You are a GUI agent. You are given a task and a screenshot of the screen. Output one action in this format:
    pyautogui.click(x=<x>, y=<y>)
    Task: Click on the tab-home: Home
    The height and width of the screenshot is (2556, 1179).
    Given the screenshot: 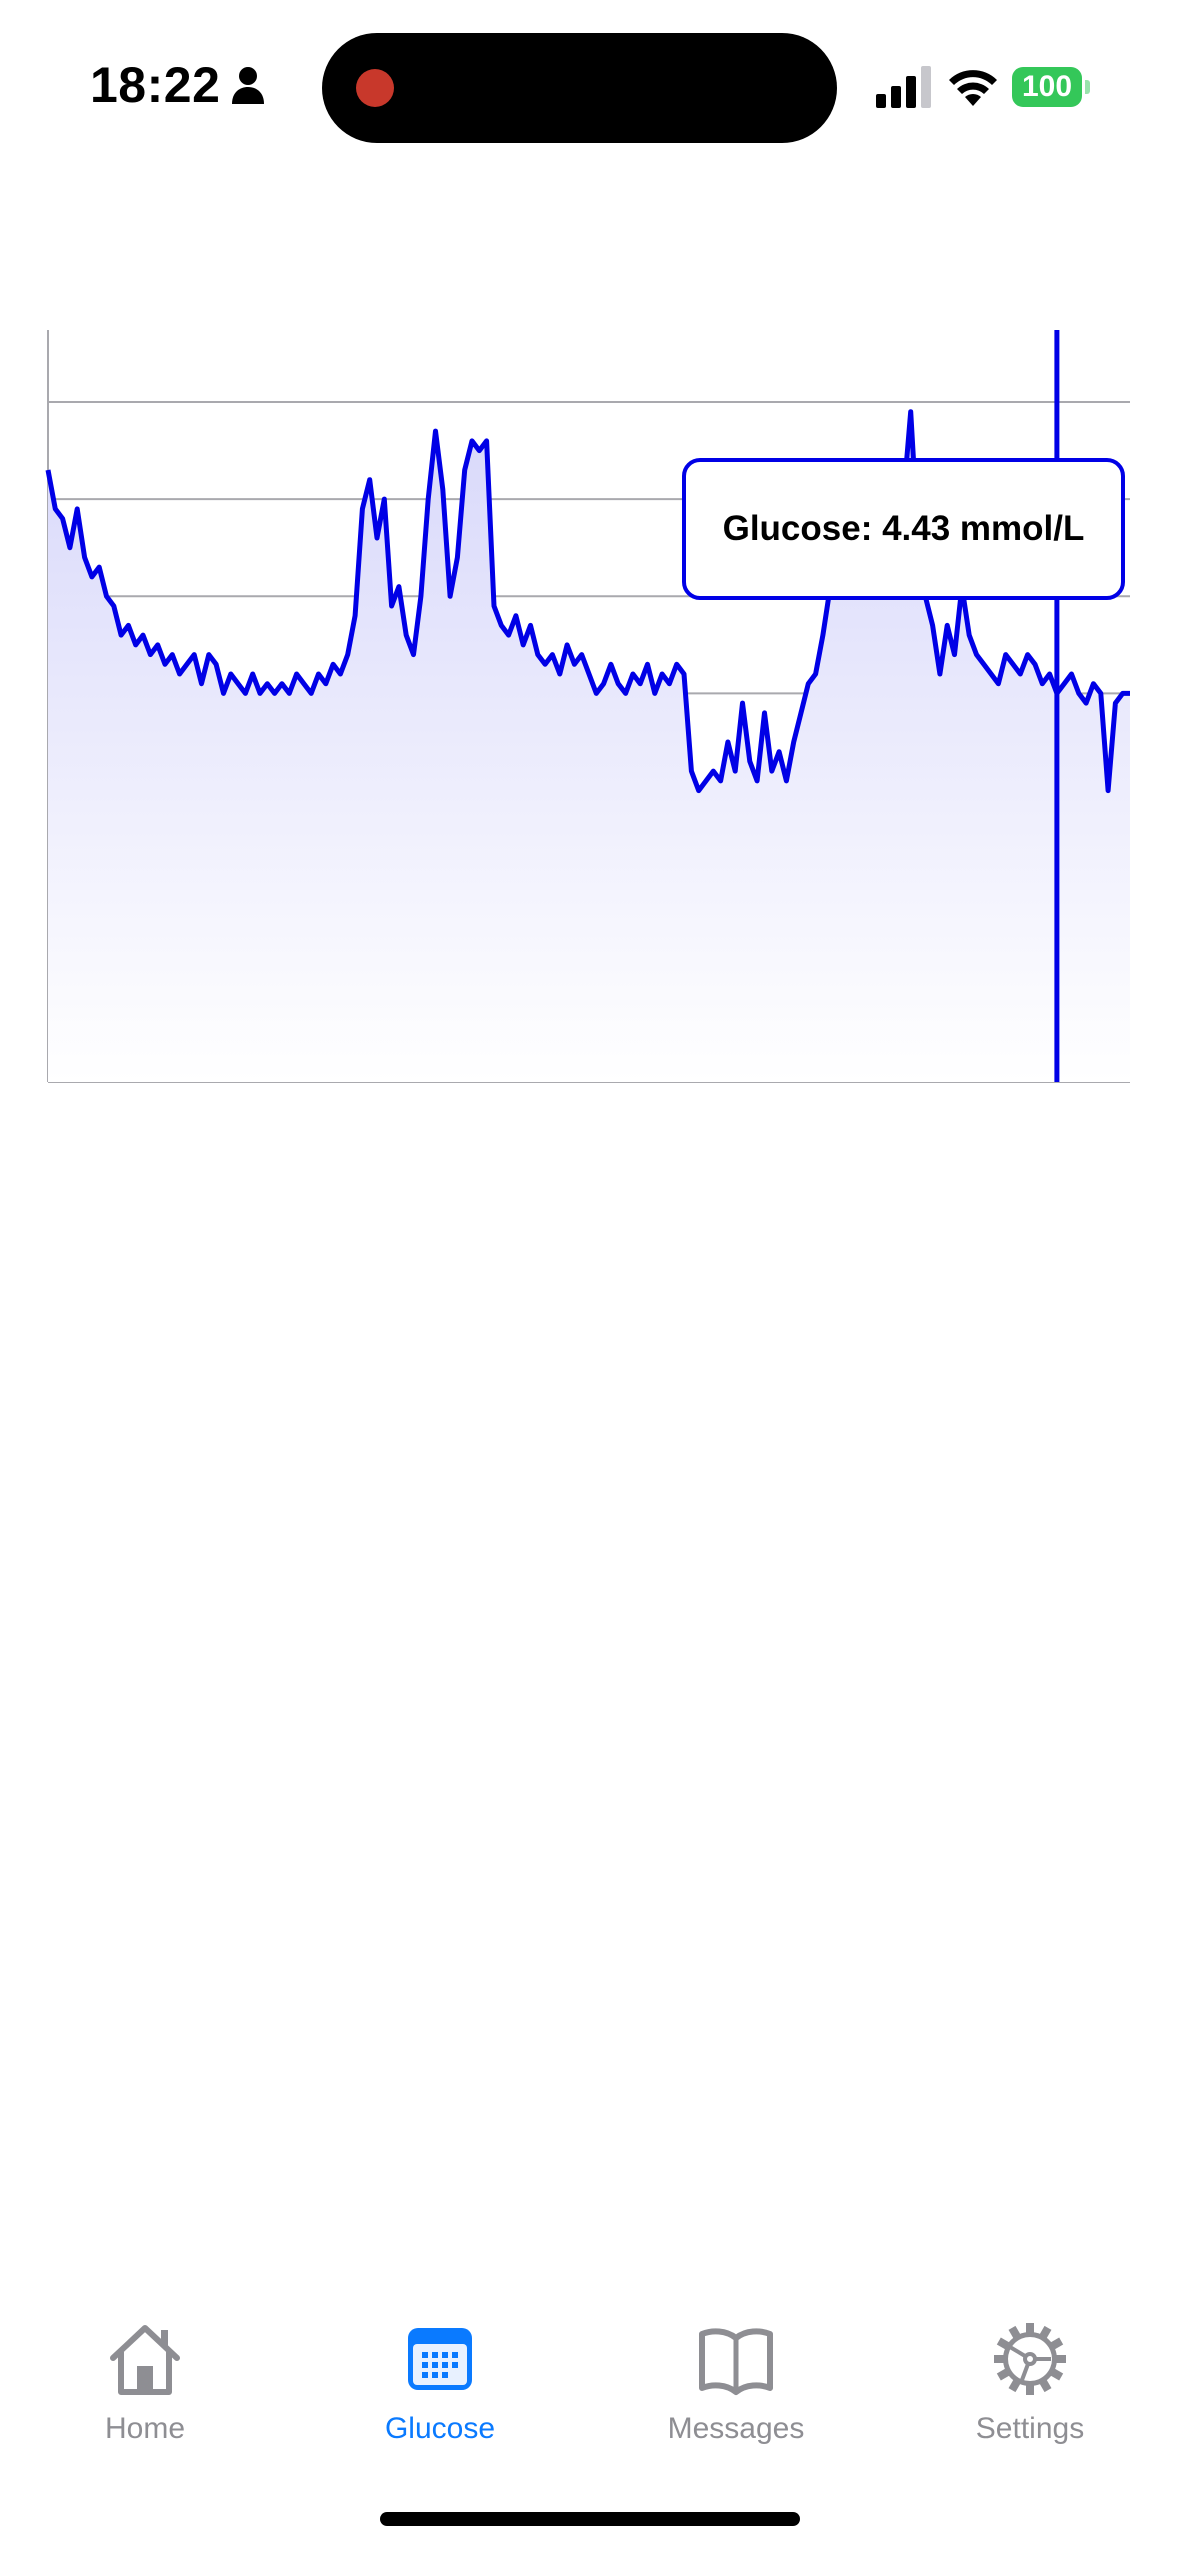 What is the action you would take?
    pyautogui.click(x=145, y=2380)
    